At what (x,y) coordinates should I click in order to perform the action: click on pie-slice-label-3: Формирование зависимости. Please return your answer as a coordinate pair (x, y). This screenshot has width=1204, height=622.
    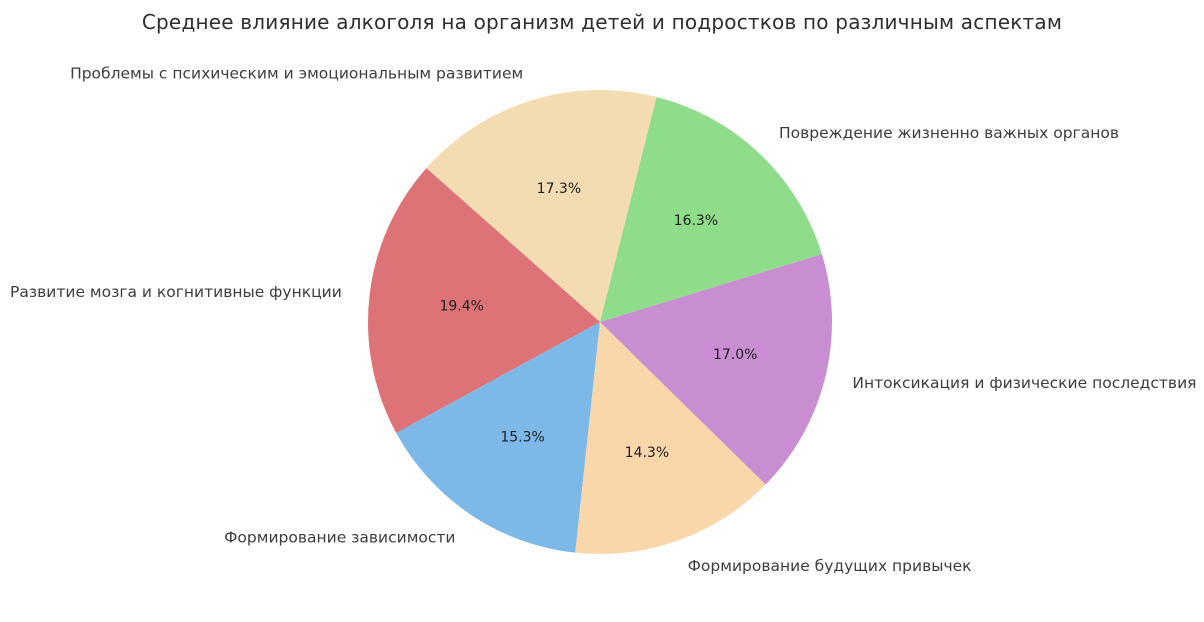
    Looking at the image, I should click on (339, 538).